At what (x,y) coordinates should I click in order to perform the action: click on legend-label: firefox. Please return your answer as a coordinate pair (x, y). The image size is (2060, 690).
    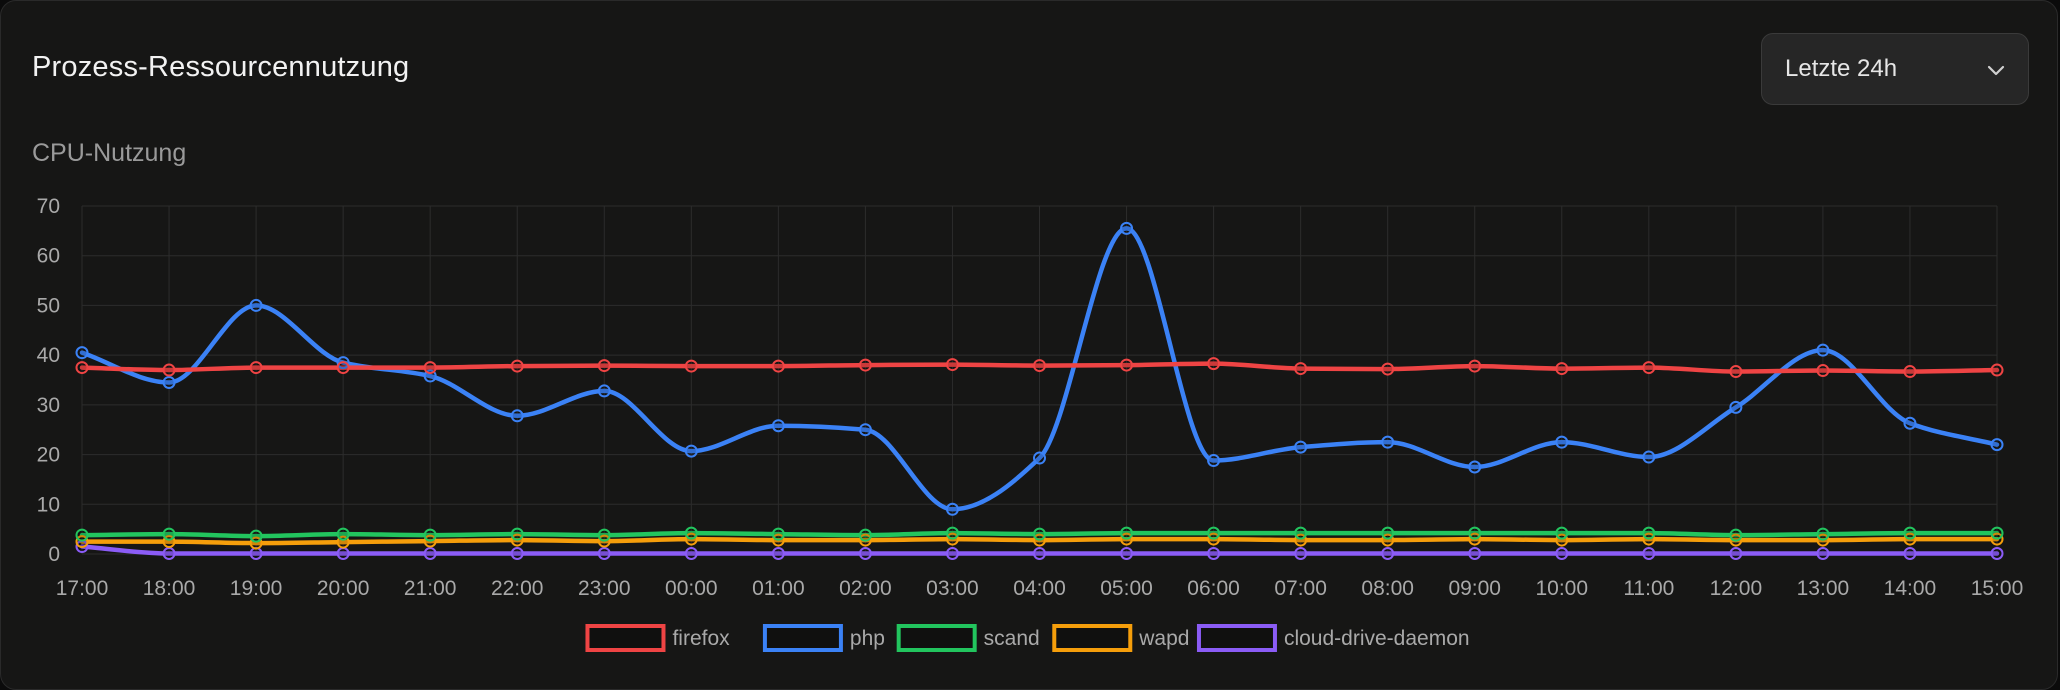
    Looking at the image, I should click on (701, 638).